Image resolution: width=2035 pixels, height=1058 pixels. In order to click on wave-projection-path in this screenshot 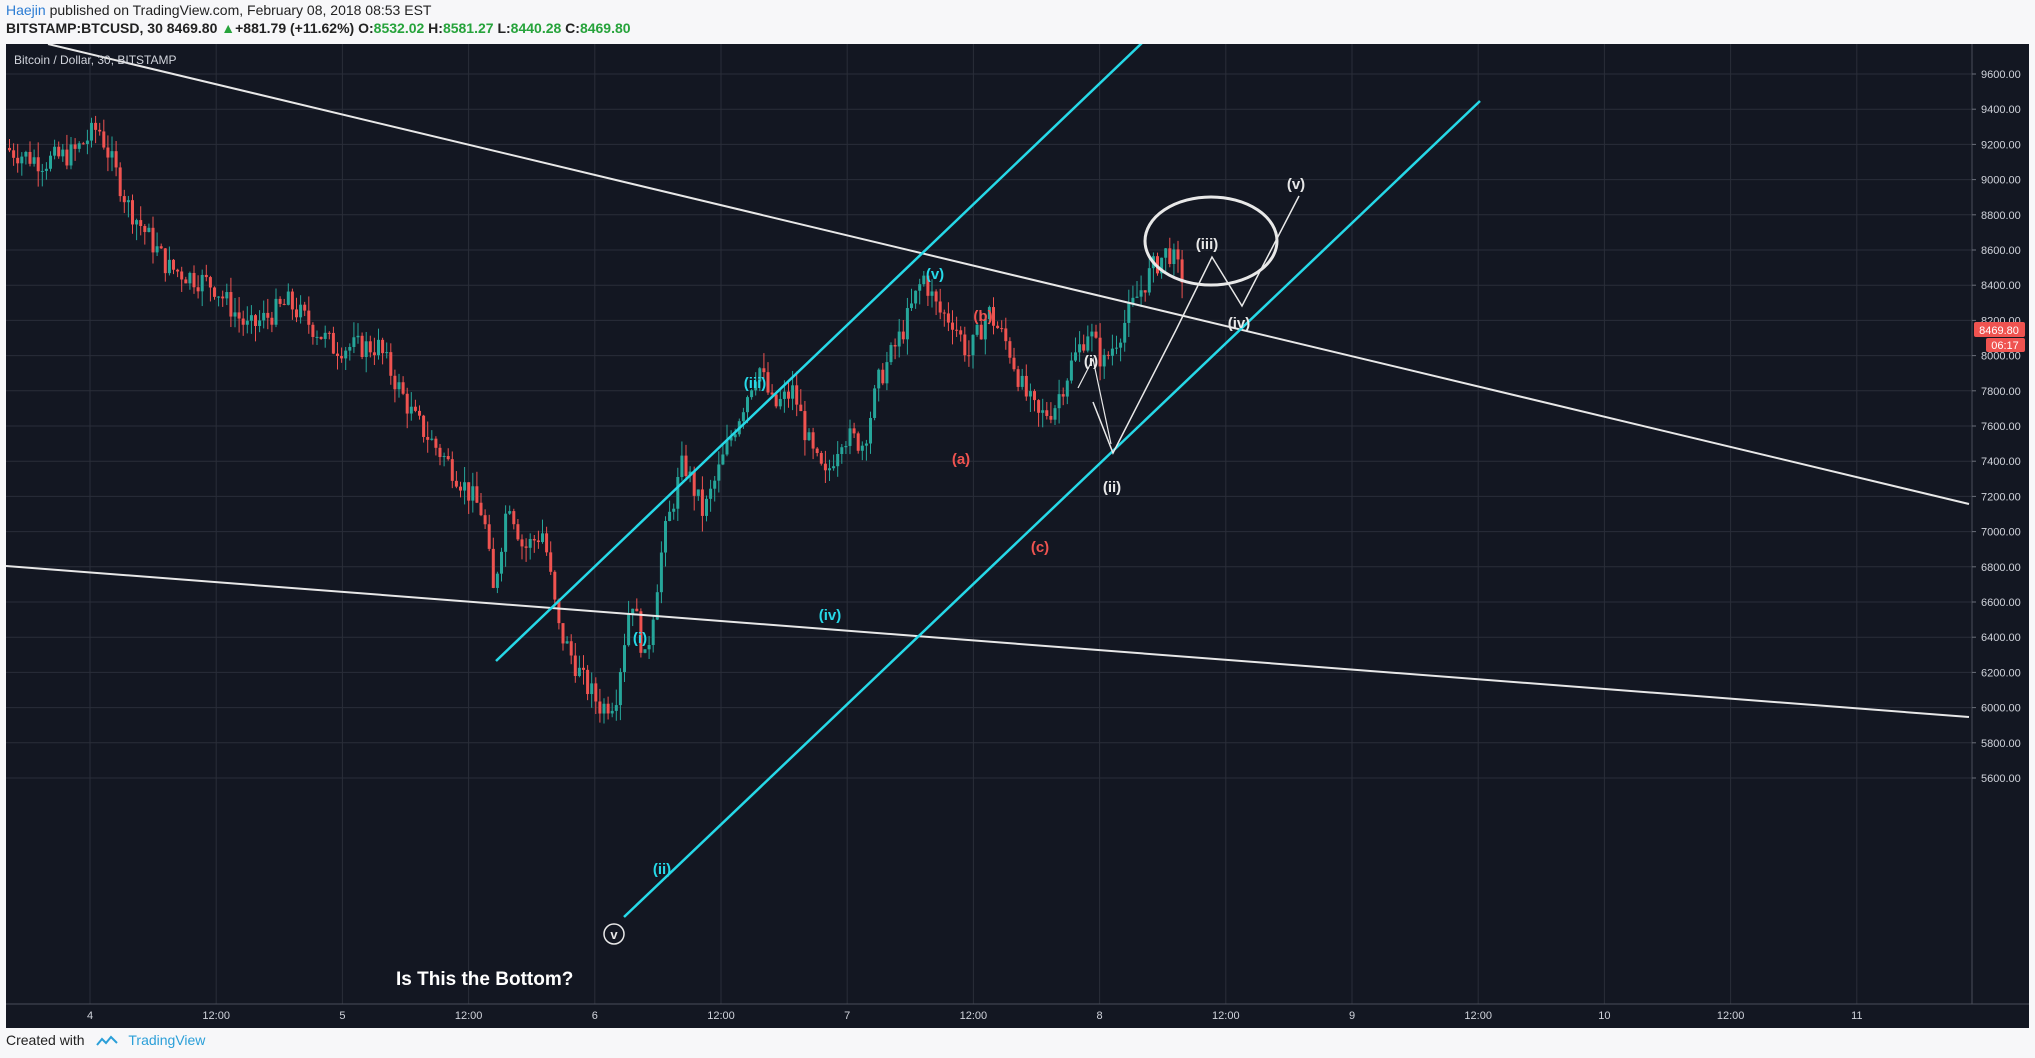, I will do `click(1196, 325)`.